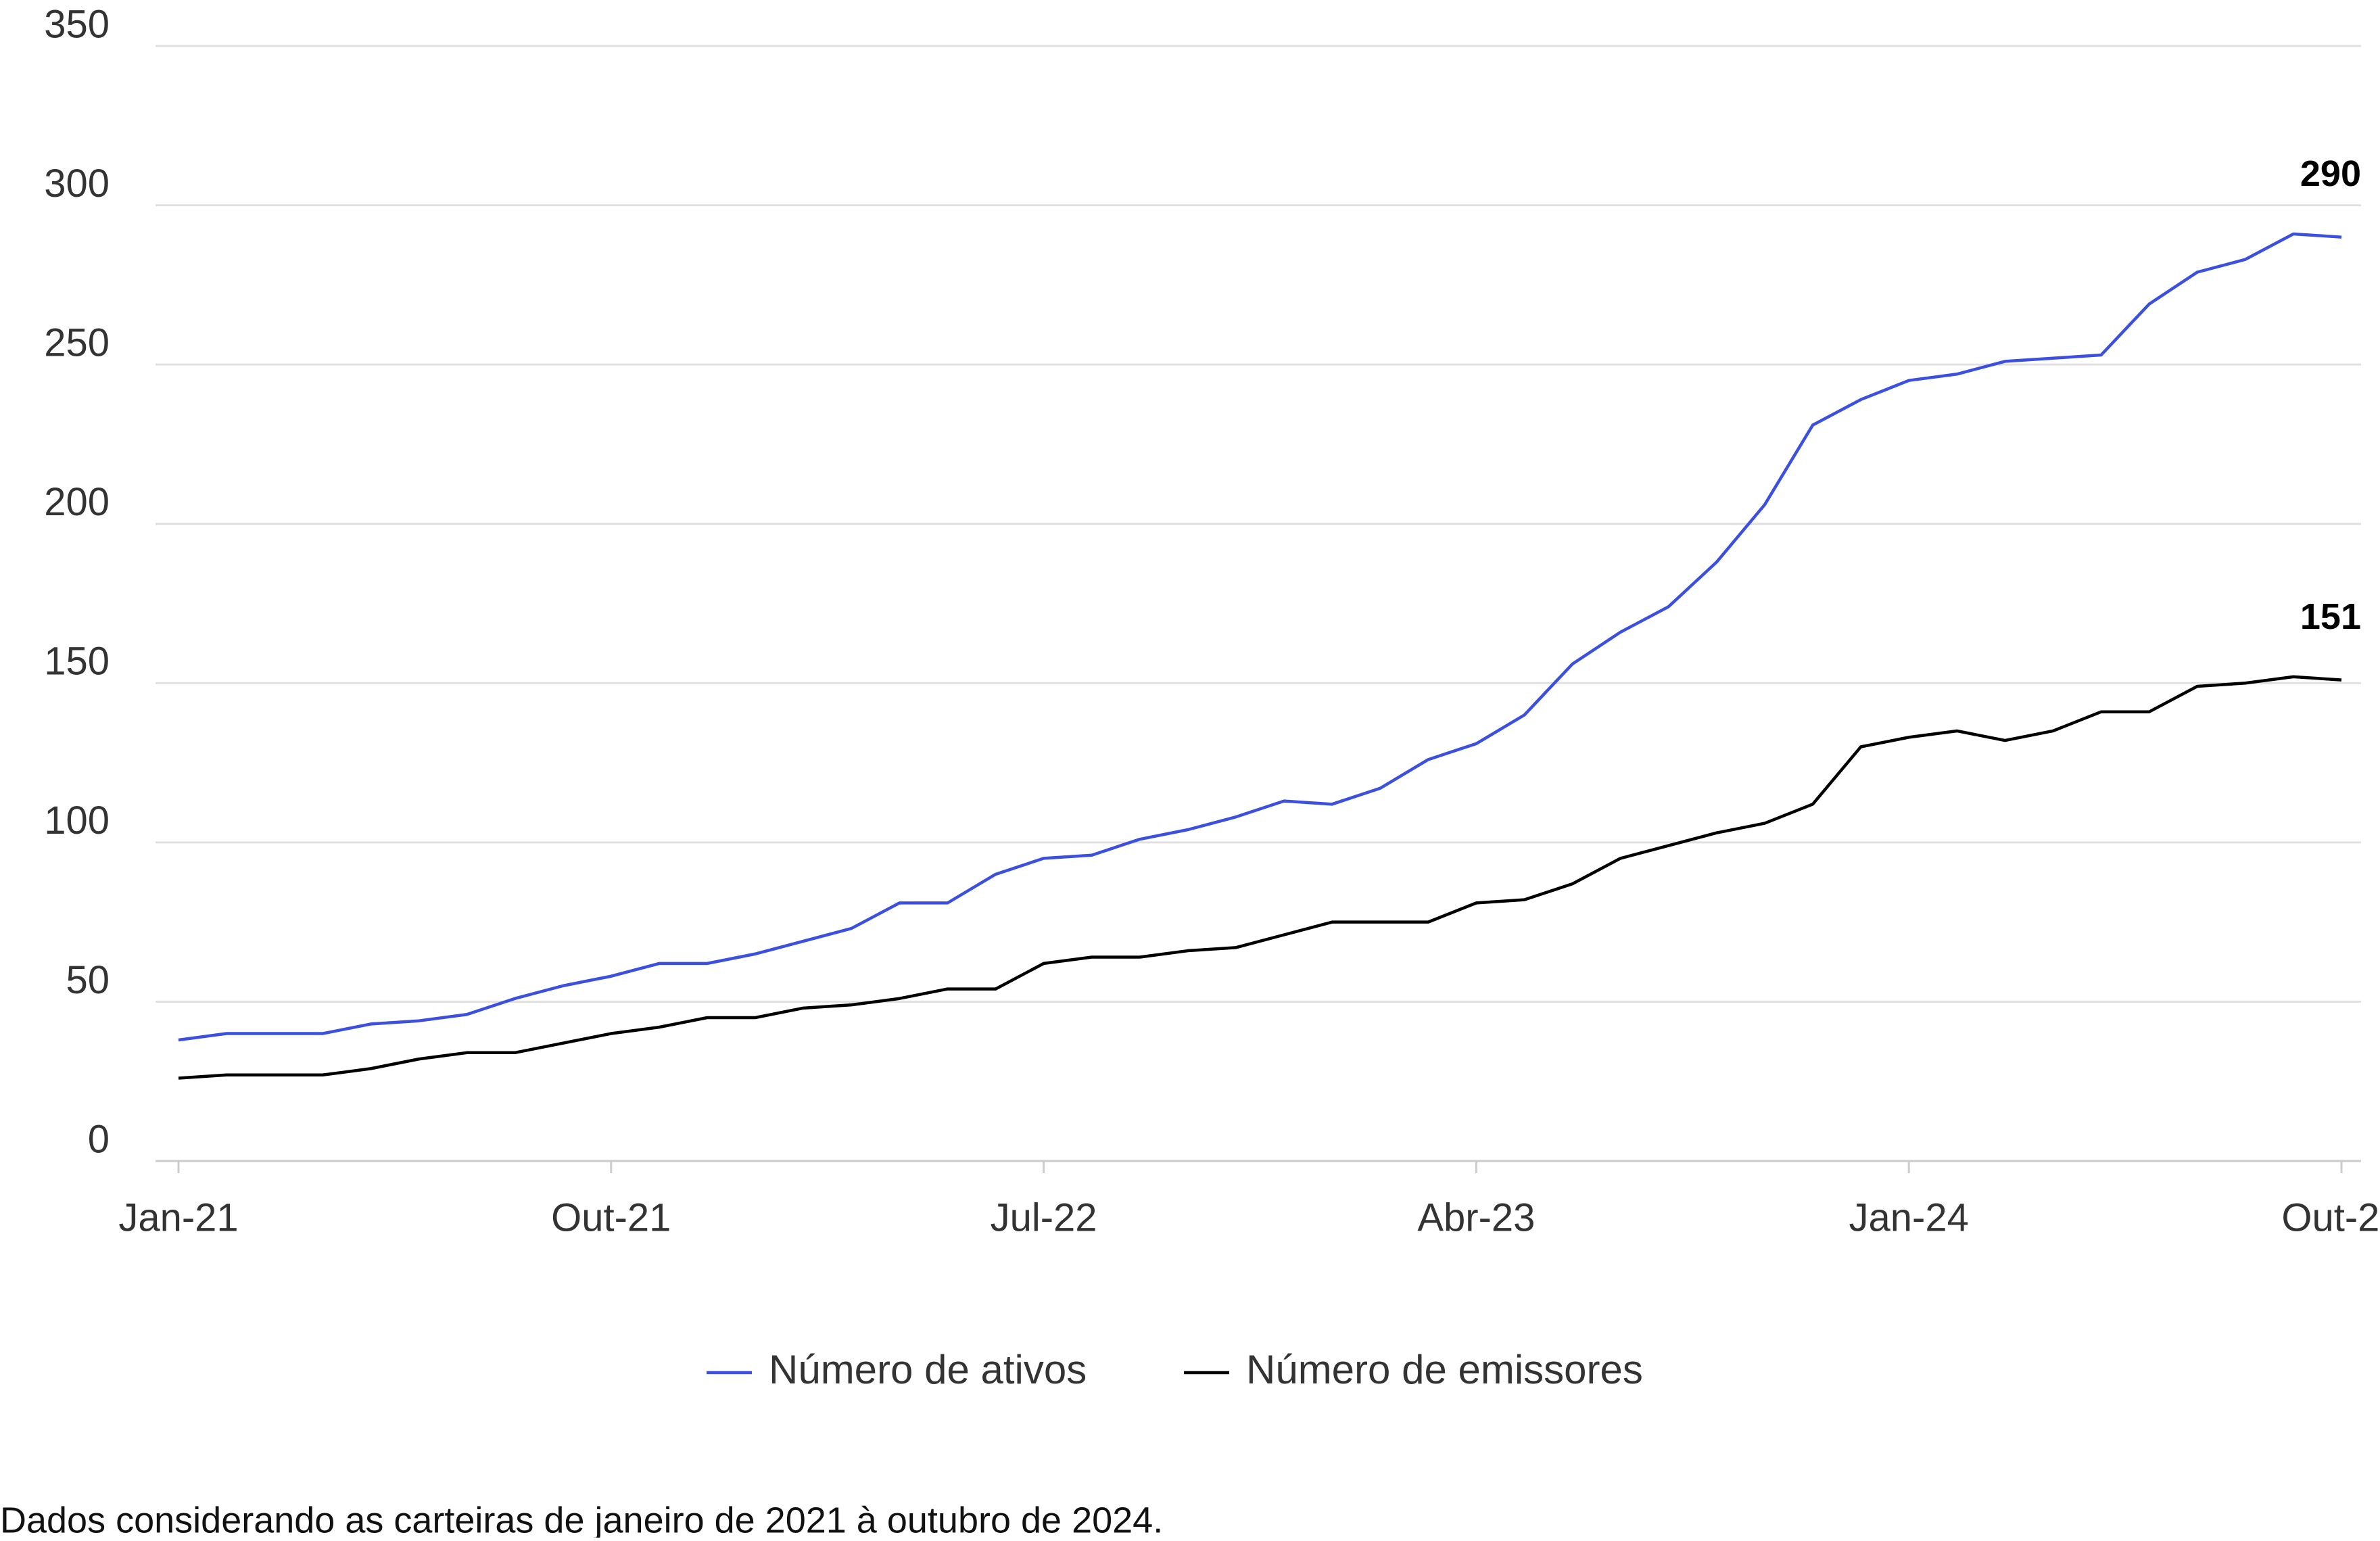 The width and height of the screenshot is (2380, 1541). I want to click on y-tick-label: 350, so click(77, 24).